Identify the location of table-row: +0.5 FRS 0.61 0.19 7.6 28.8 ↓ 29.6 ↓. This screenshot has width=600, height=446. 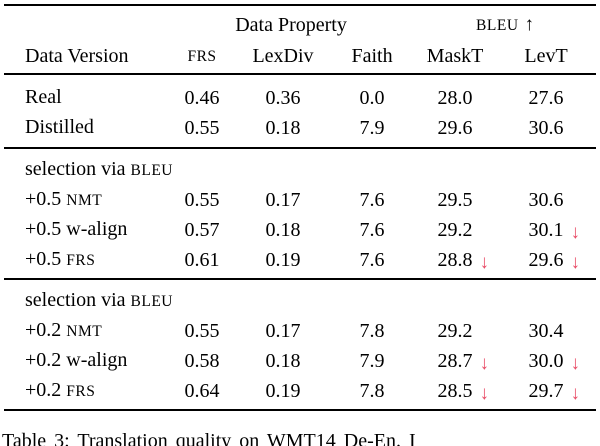
(300, 262).